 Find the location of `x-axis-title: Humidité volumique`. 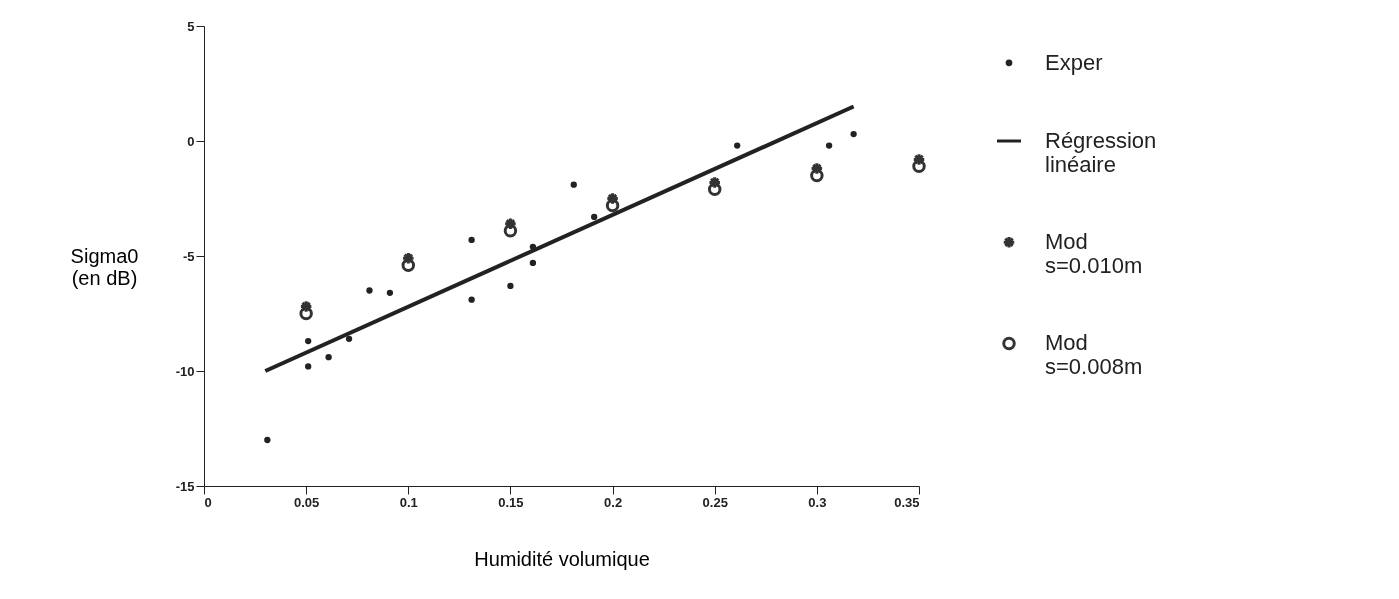

x-axis-title: Humidité volumique is located at coordinates (562, 558).